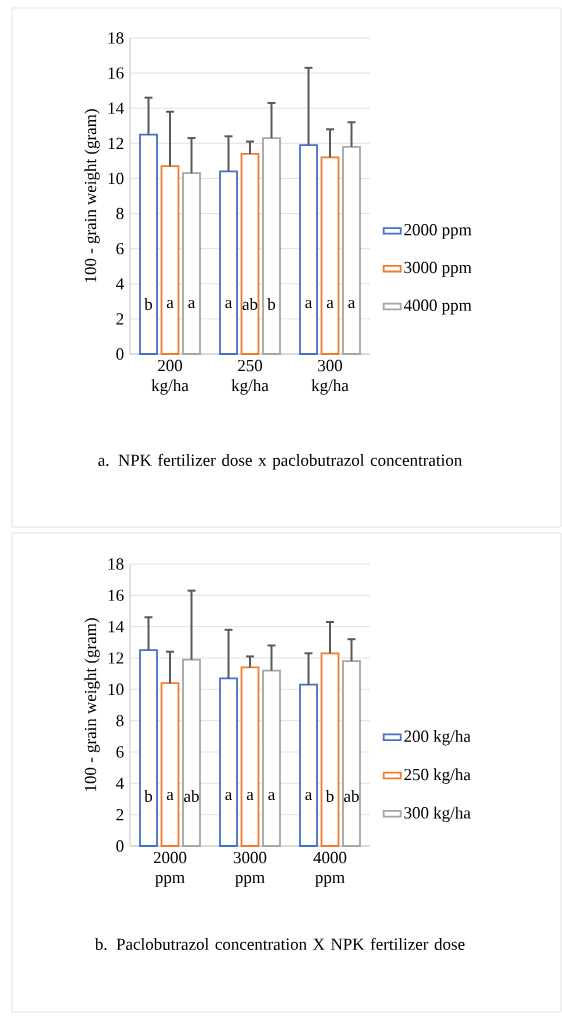 Image resolution: width=562 pixels, height=1017 pixels. Describe the element at coordinates (280, 461) in the screenshot. I see `text: a. NPK fertilizer dose x paclobutrazol concentration` at that location.